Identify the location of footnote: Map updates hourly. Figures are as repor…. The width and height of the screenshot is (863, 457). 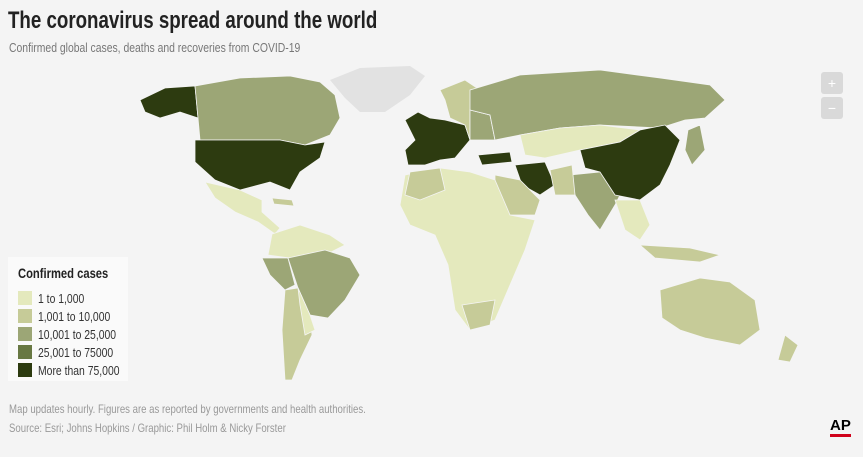
(187, 409).